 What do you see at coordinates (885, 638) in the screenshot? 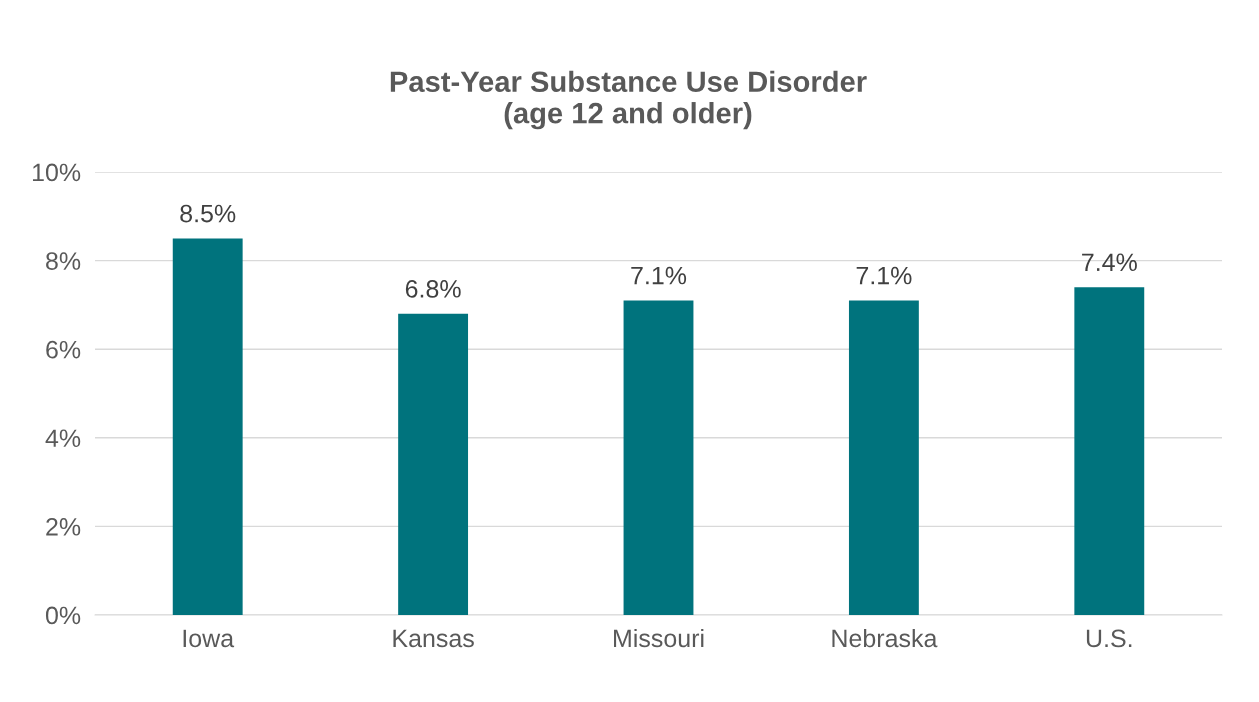
I see `x-tick-label: Nebraska` at bounding box center [885, 638].